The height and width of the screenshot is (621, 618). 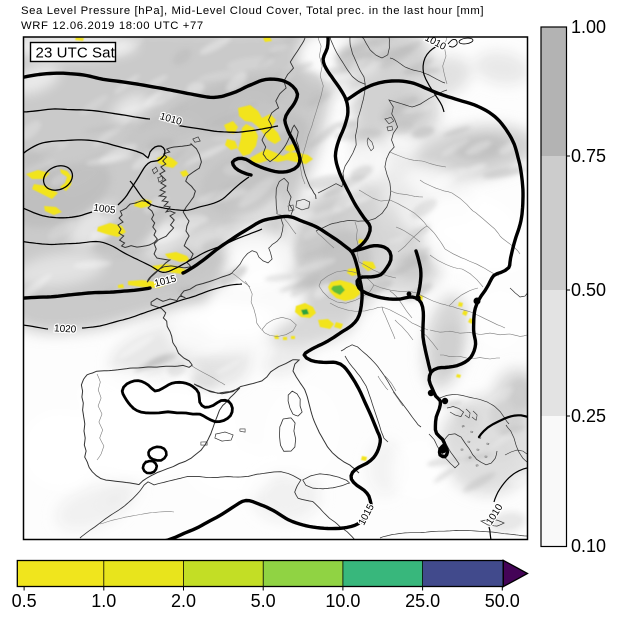 What do you see at coordinates (342, 601) in the screenshot?
I see `svg-text: 10.0` at bounding box center [342, 601].